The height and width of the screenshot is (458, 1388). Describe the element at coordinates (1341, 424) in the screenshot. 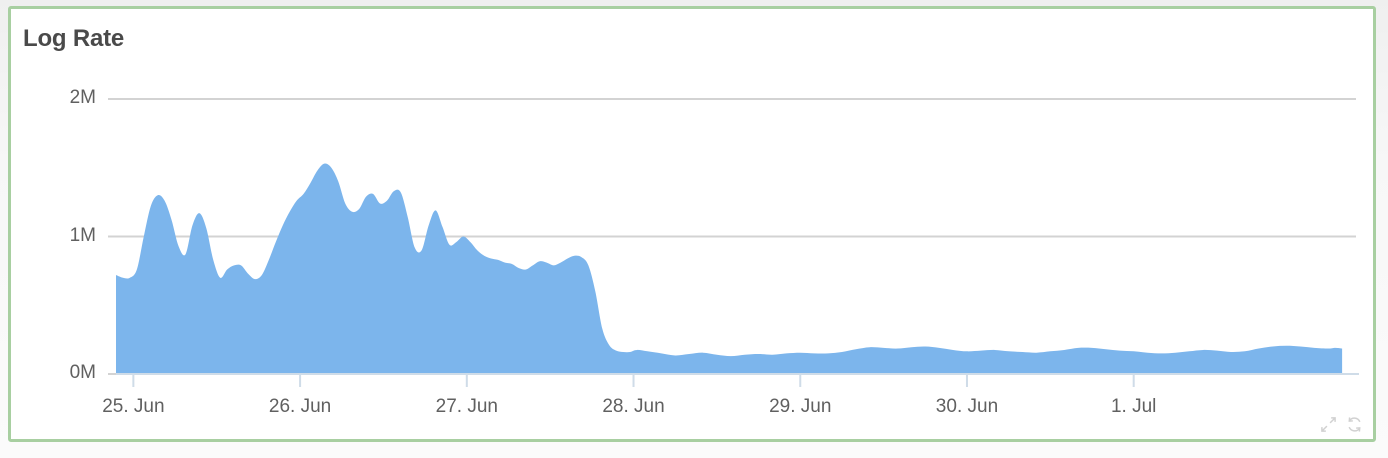

I see `chart-footer-icons` at that location.